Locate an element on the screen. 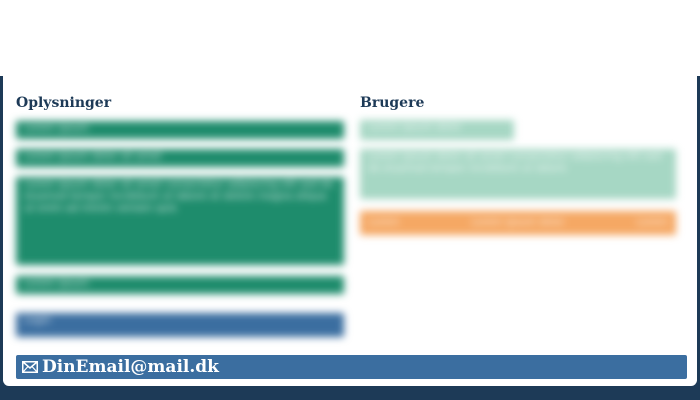 The image size is (700, 400). users-row-1: Lorem ipsum dolor is located at coordinates (437, 130).